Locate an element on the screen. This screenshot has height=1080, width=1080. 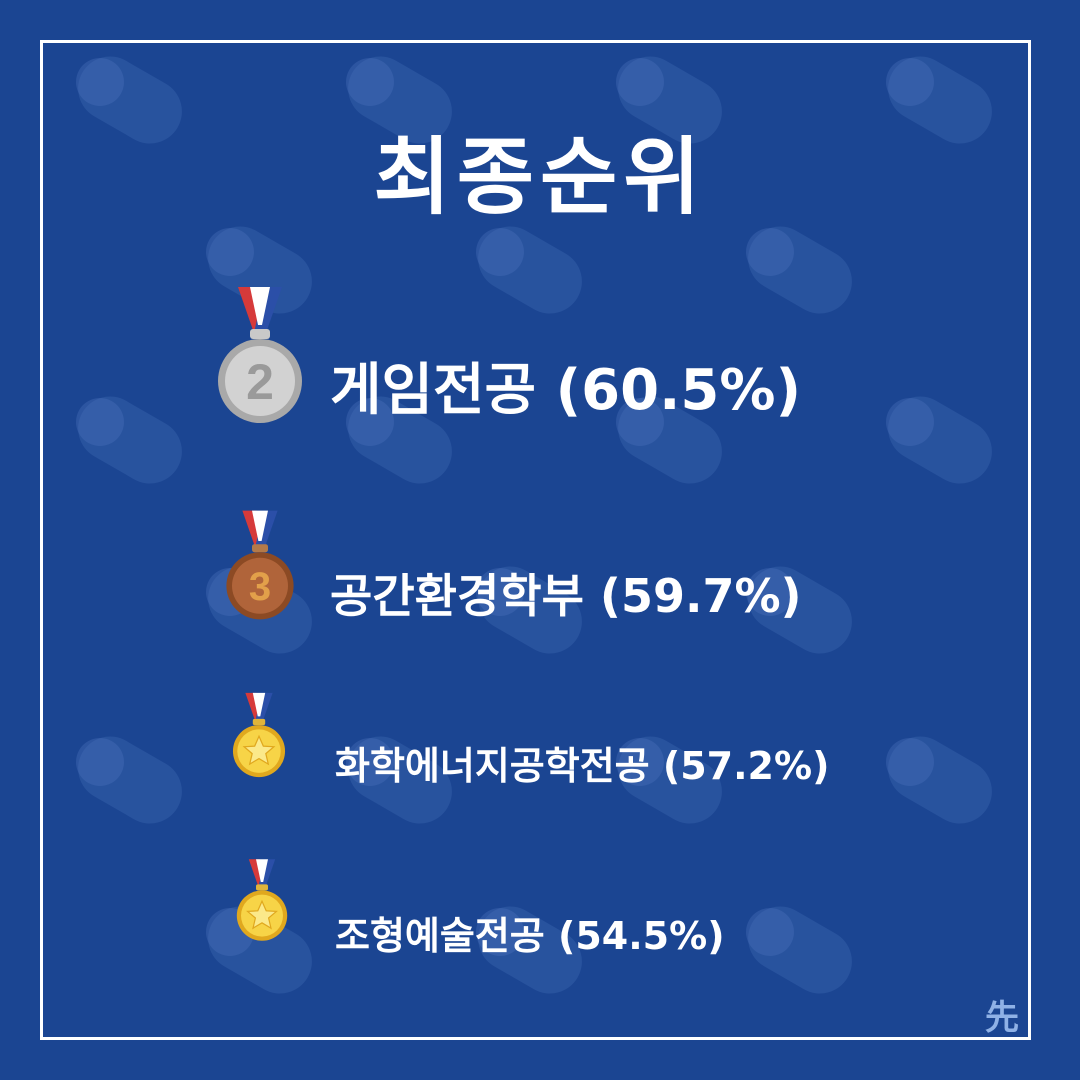
medal-number: 2 is located at coordinates (260, 382).